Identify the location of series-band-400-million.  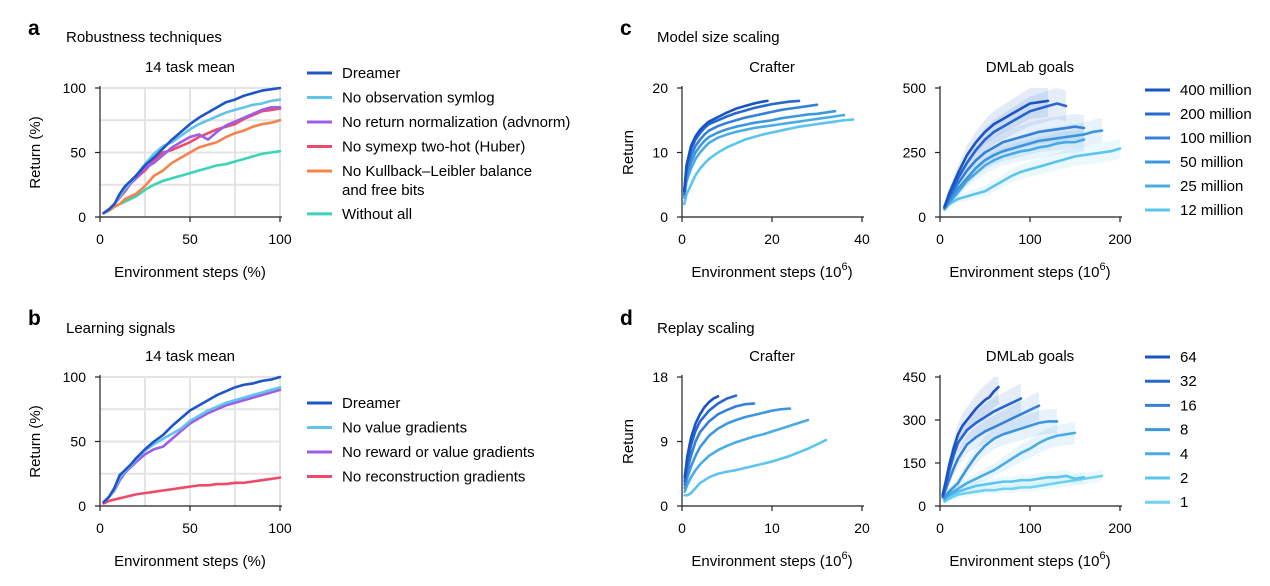
(996, 149).